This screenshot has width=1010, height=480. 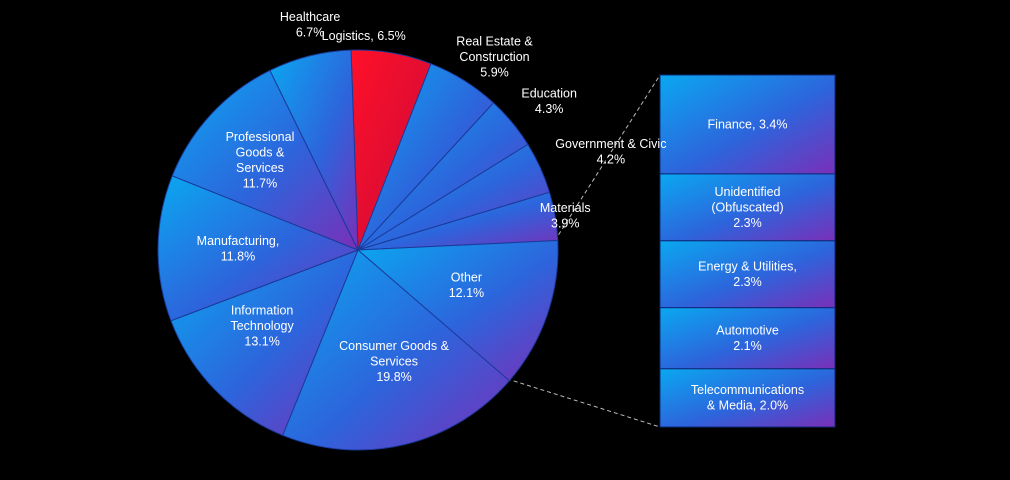 What do you see at coordinates (583, 403) in the screenshot?
I see `connector-line-bottom` at bounding box center [583, 403].